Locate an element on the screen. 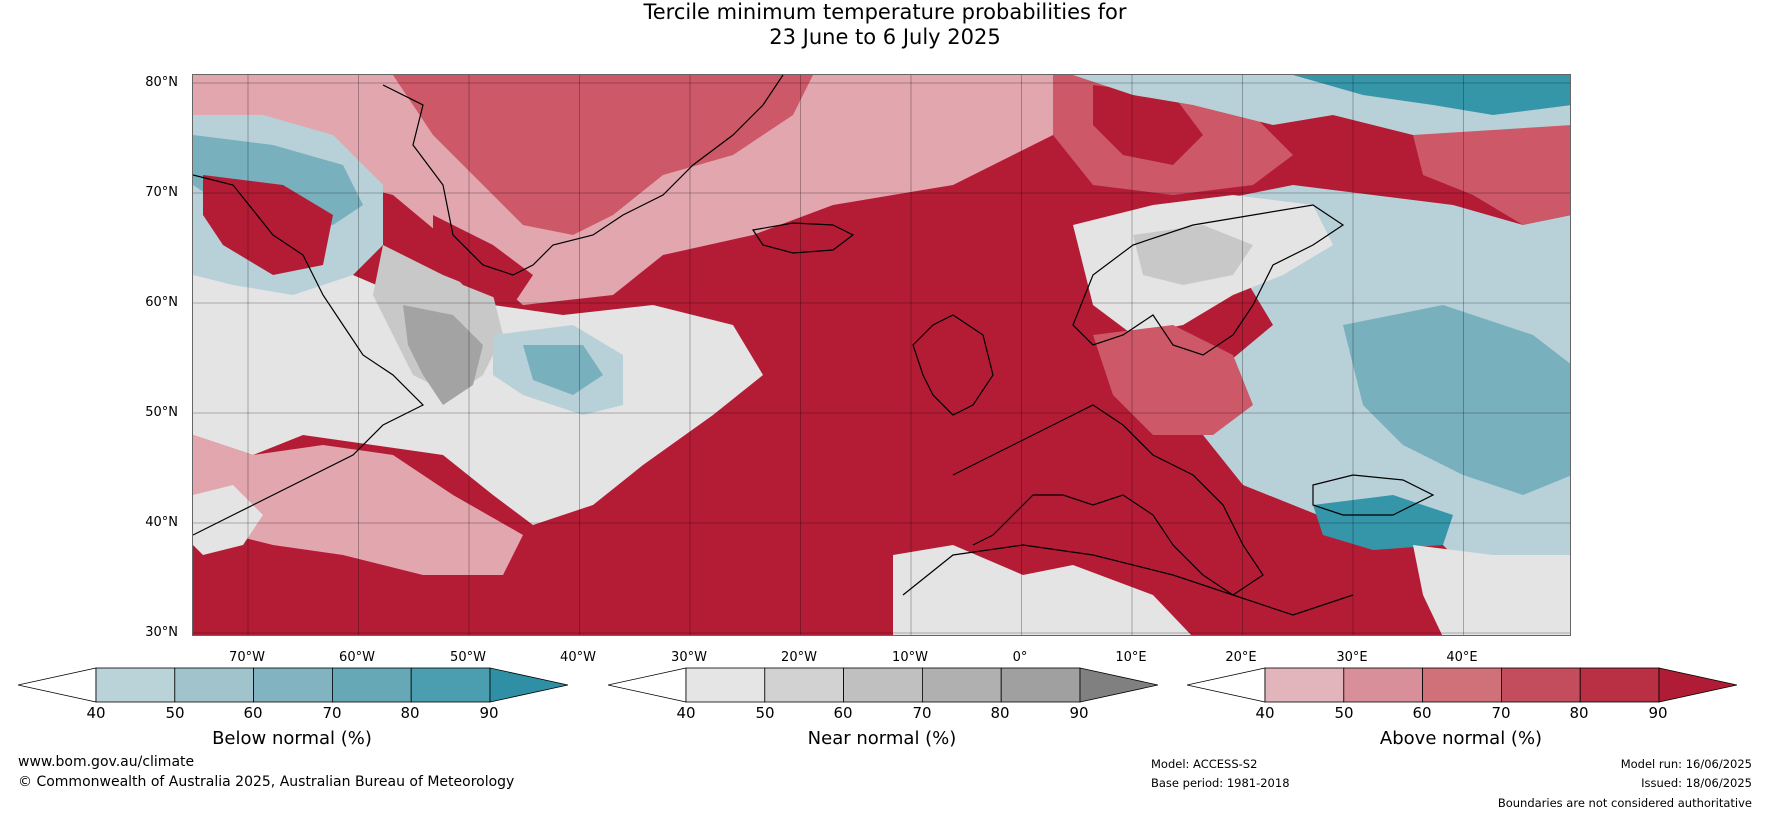 The image size is (1770, 816). cbar-near-tick-80: 80 is located at coordinates (1000, 713).